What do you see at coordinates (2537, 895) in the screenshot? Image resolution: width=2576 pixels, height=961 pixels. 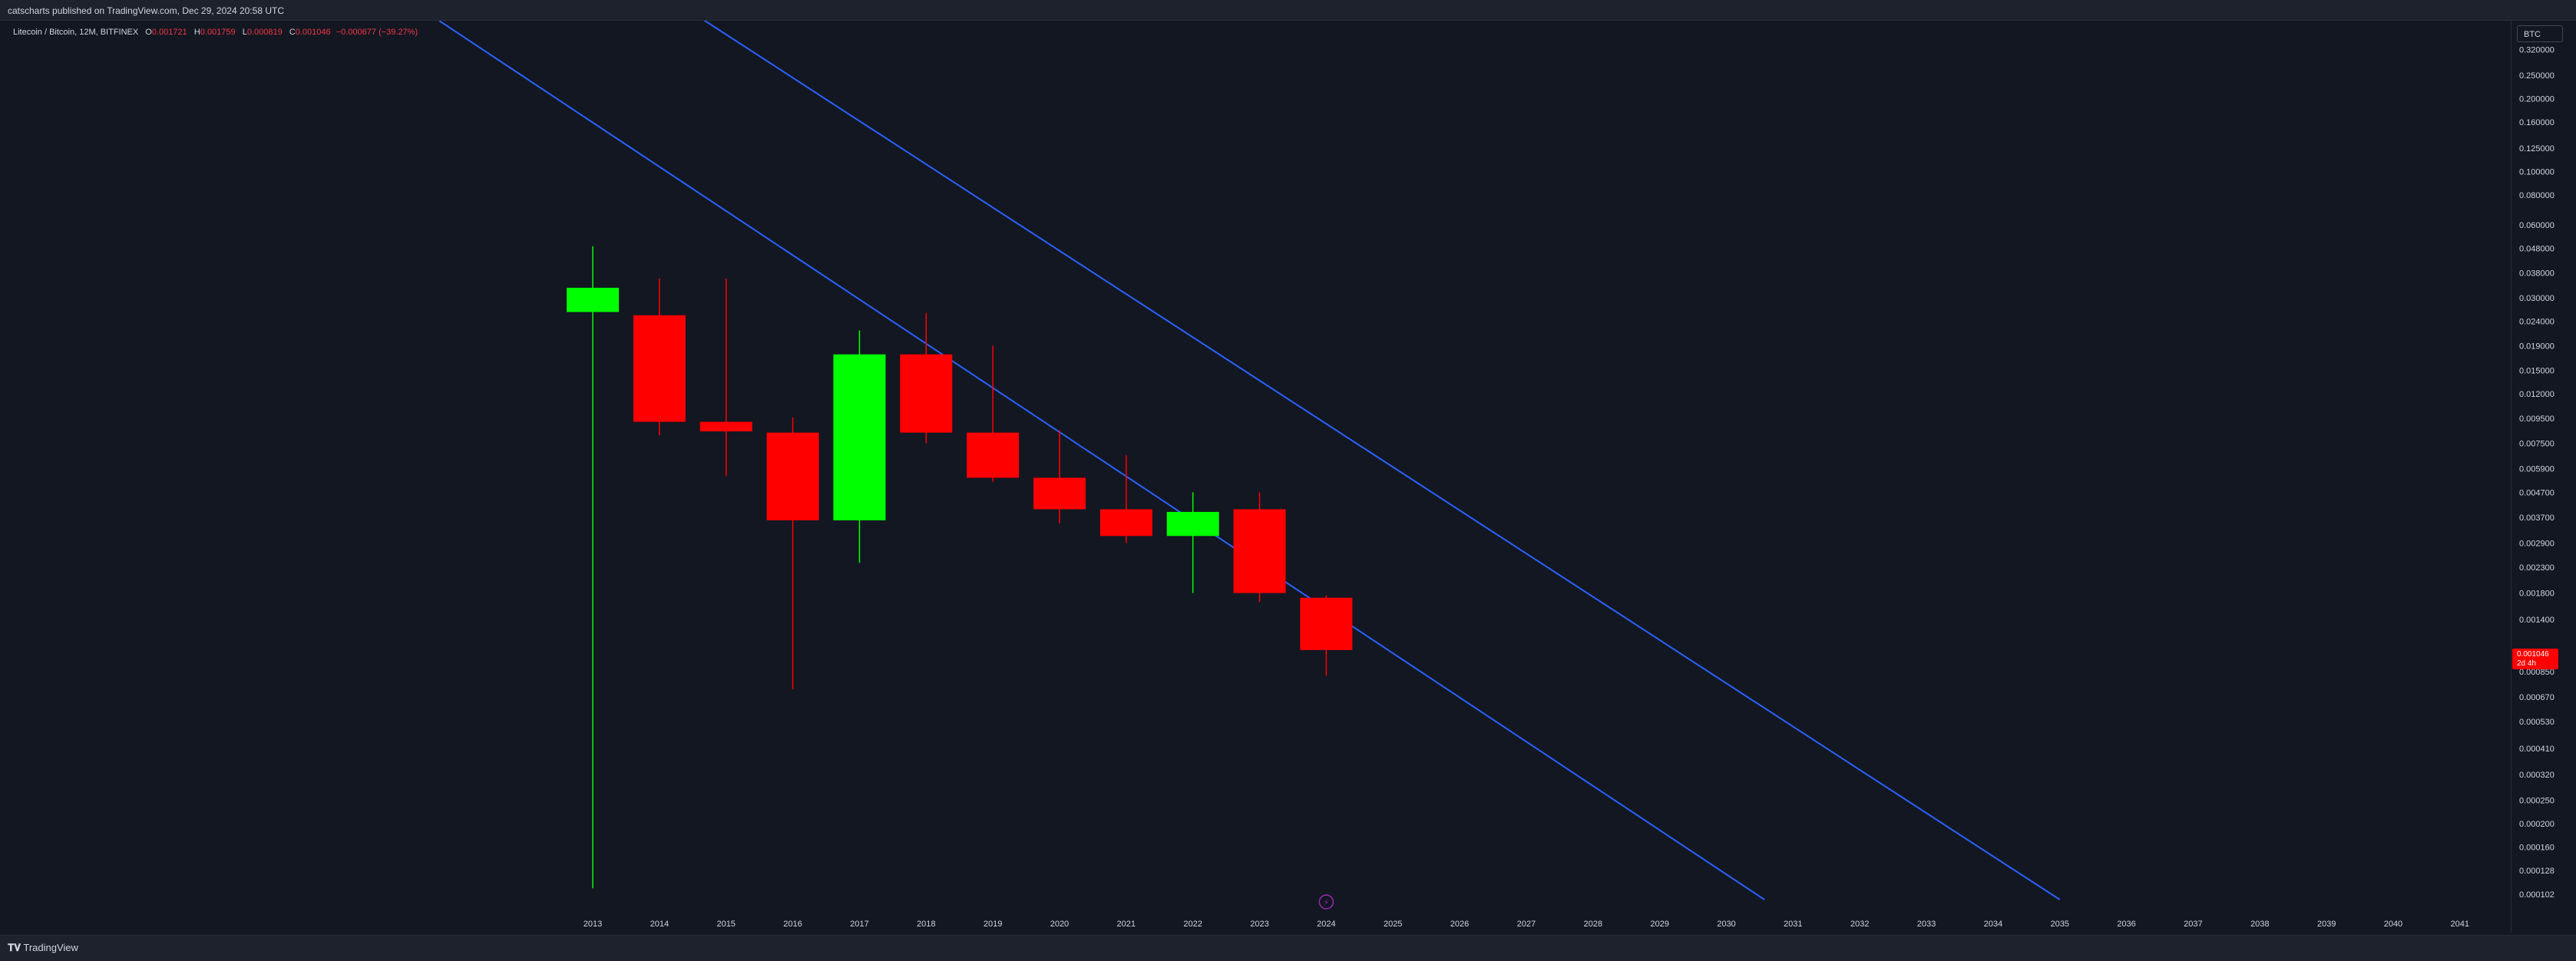 I see `y-tick-0.000102: 0.000102` at bounding box center [2537, 895].